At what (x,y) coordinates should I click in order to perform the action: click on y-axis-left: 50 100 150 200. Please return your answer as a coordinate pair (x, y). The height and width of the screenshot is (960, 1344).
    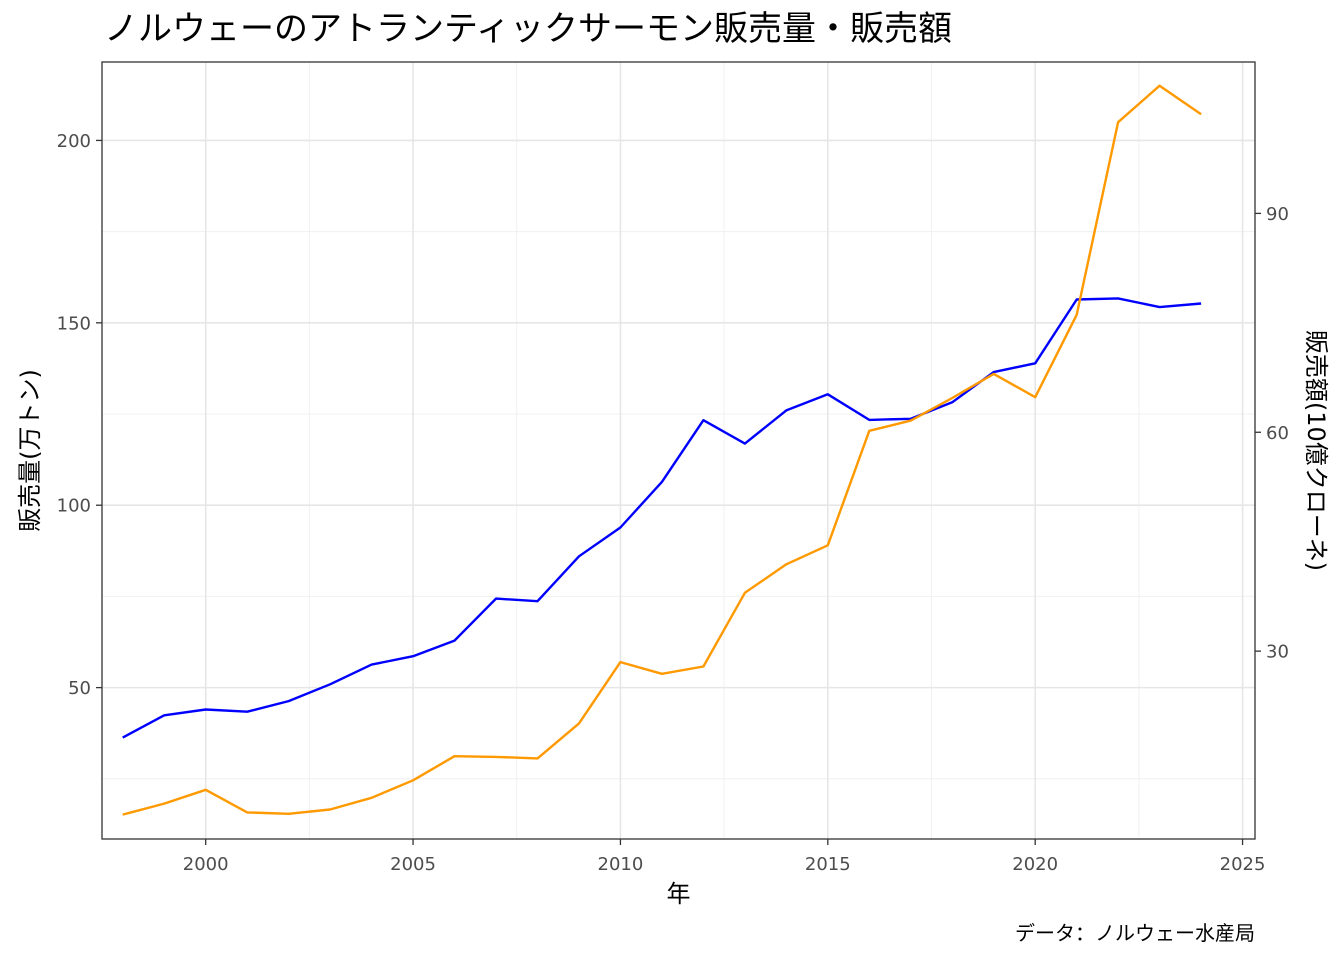
    Looking at the image, I should click on (79, 415).